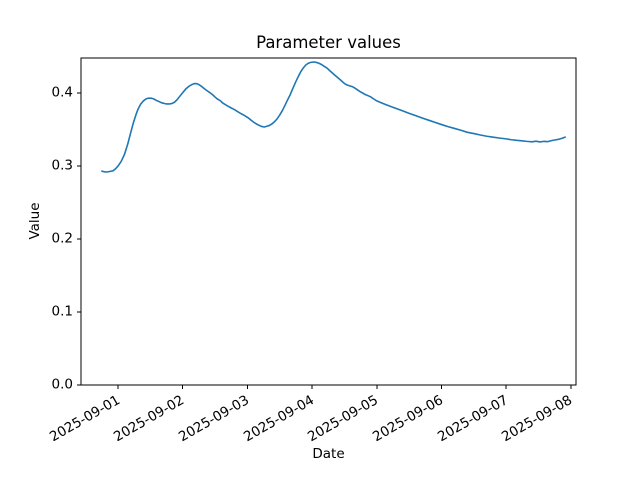  What do you see at coordinates (344, 387) in the screenshot?
I see `x-tick-marks` at bounding box center [344, 387].